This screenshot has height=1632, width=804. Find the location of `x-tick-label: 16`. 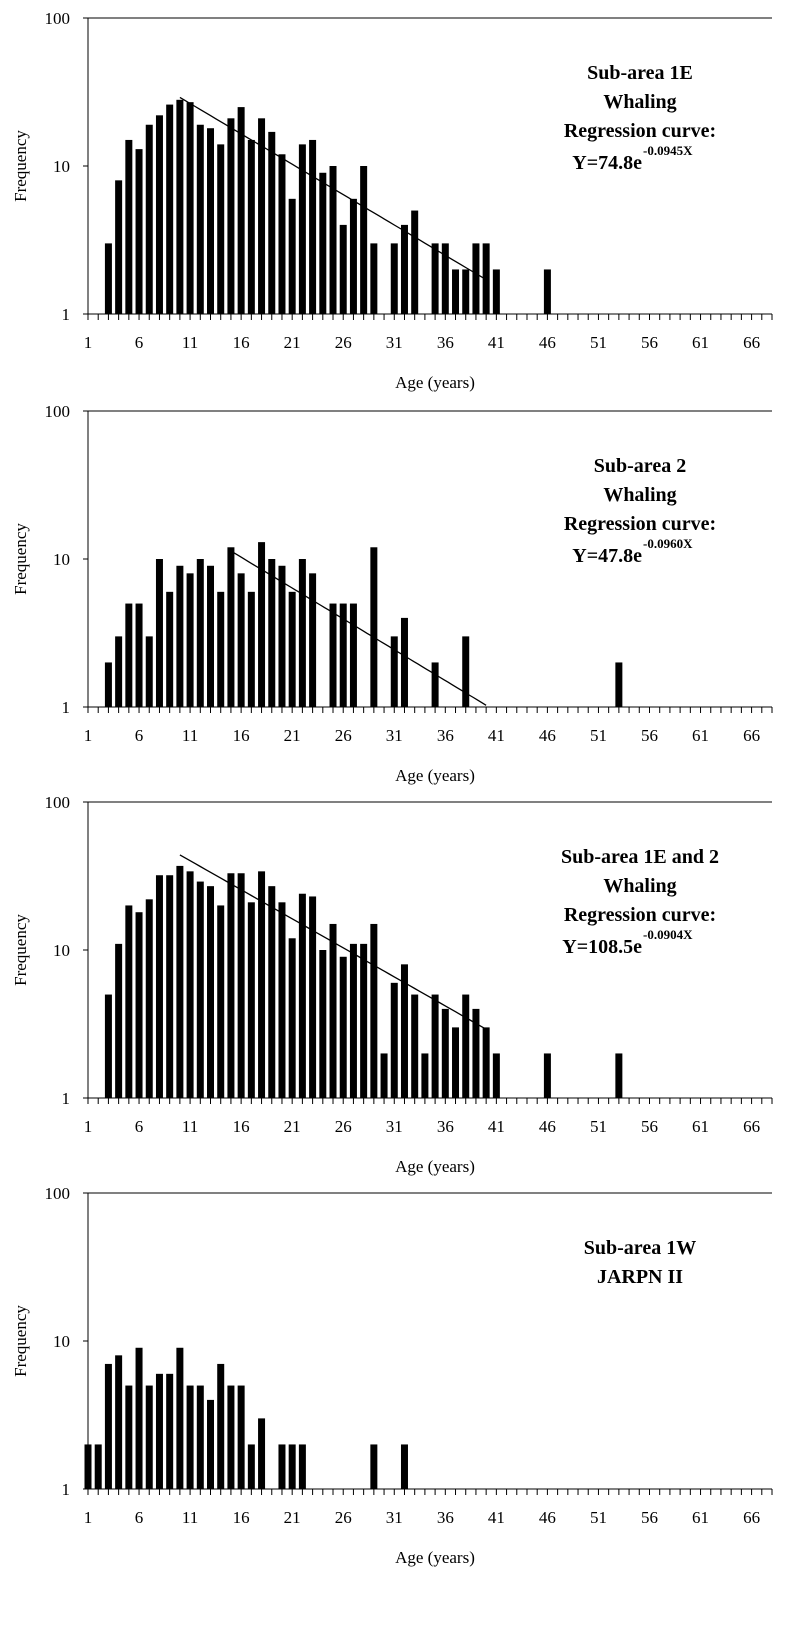

x-tick-label: 16 is located at coordinates (241, 342).